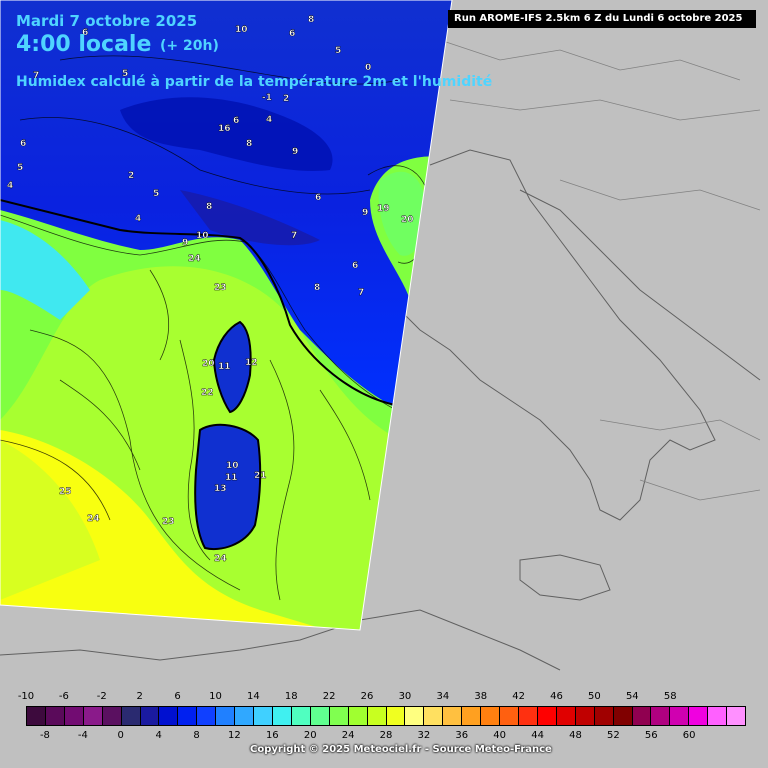  I want to click on colorbar-tick-label: -6, so click(63, 696).